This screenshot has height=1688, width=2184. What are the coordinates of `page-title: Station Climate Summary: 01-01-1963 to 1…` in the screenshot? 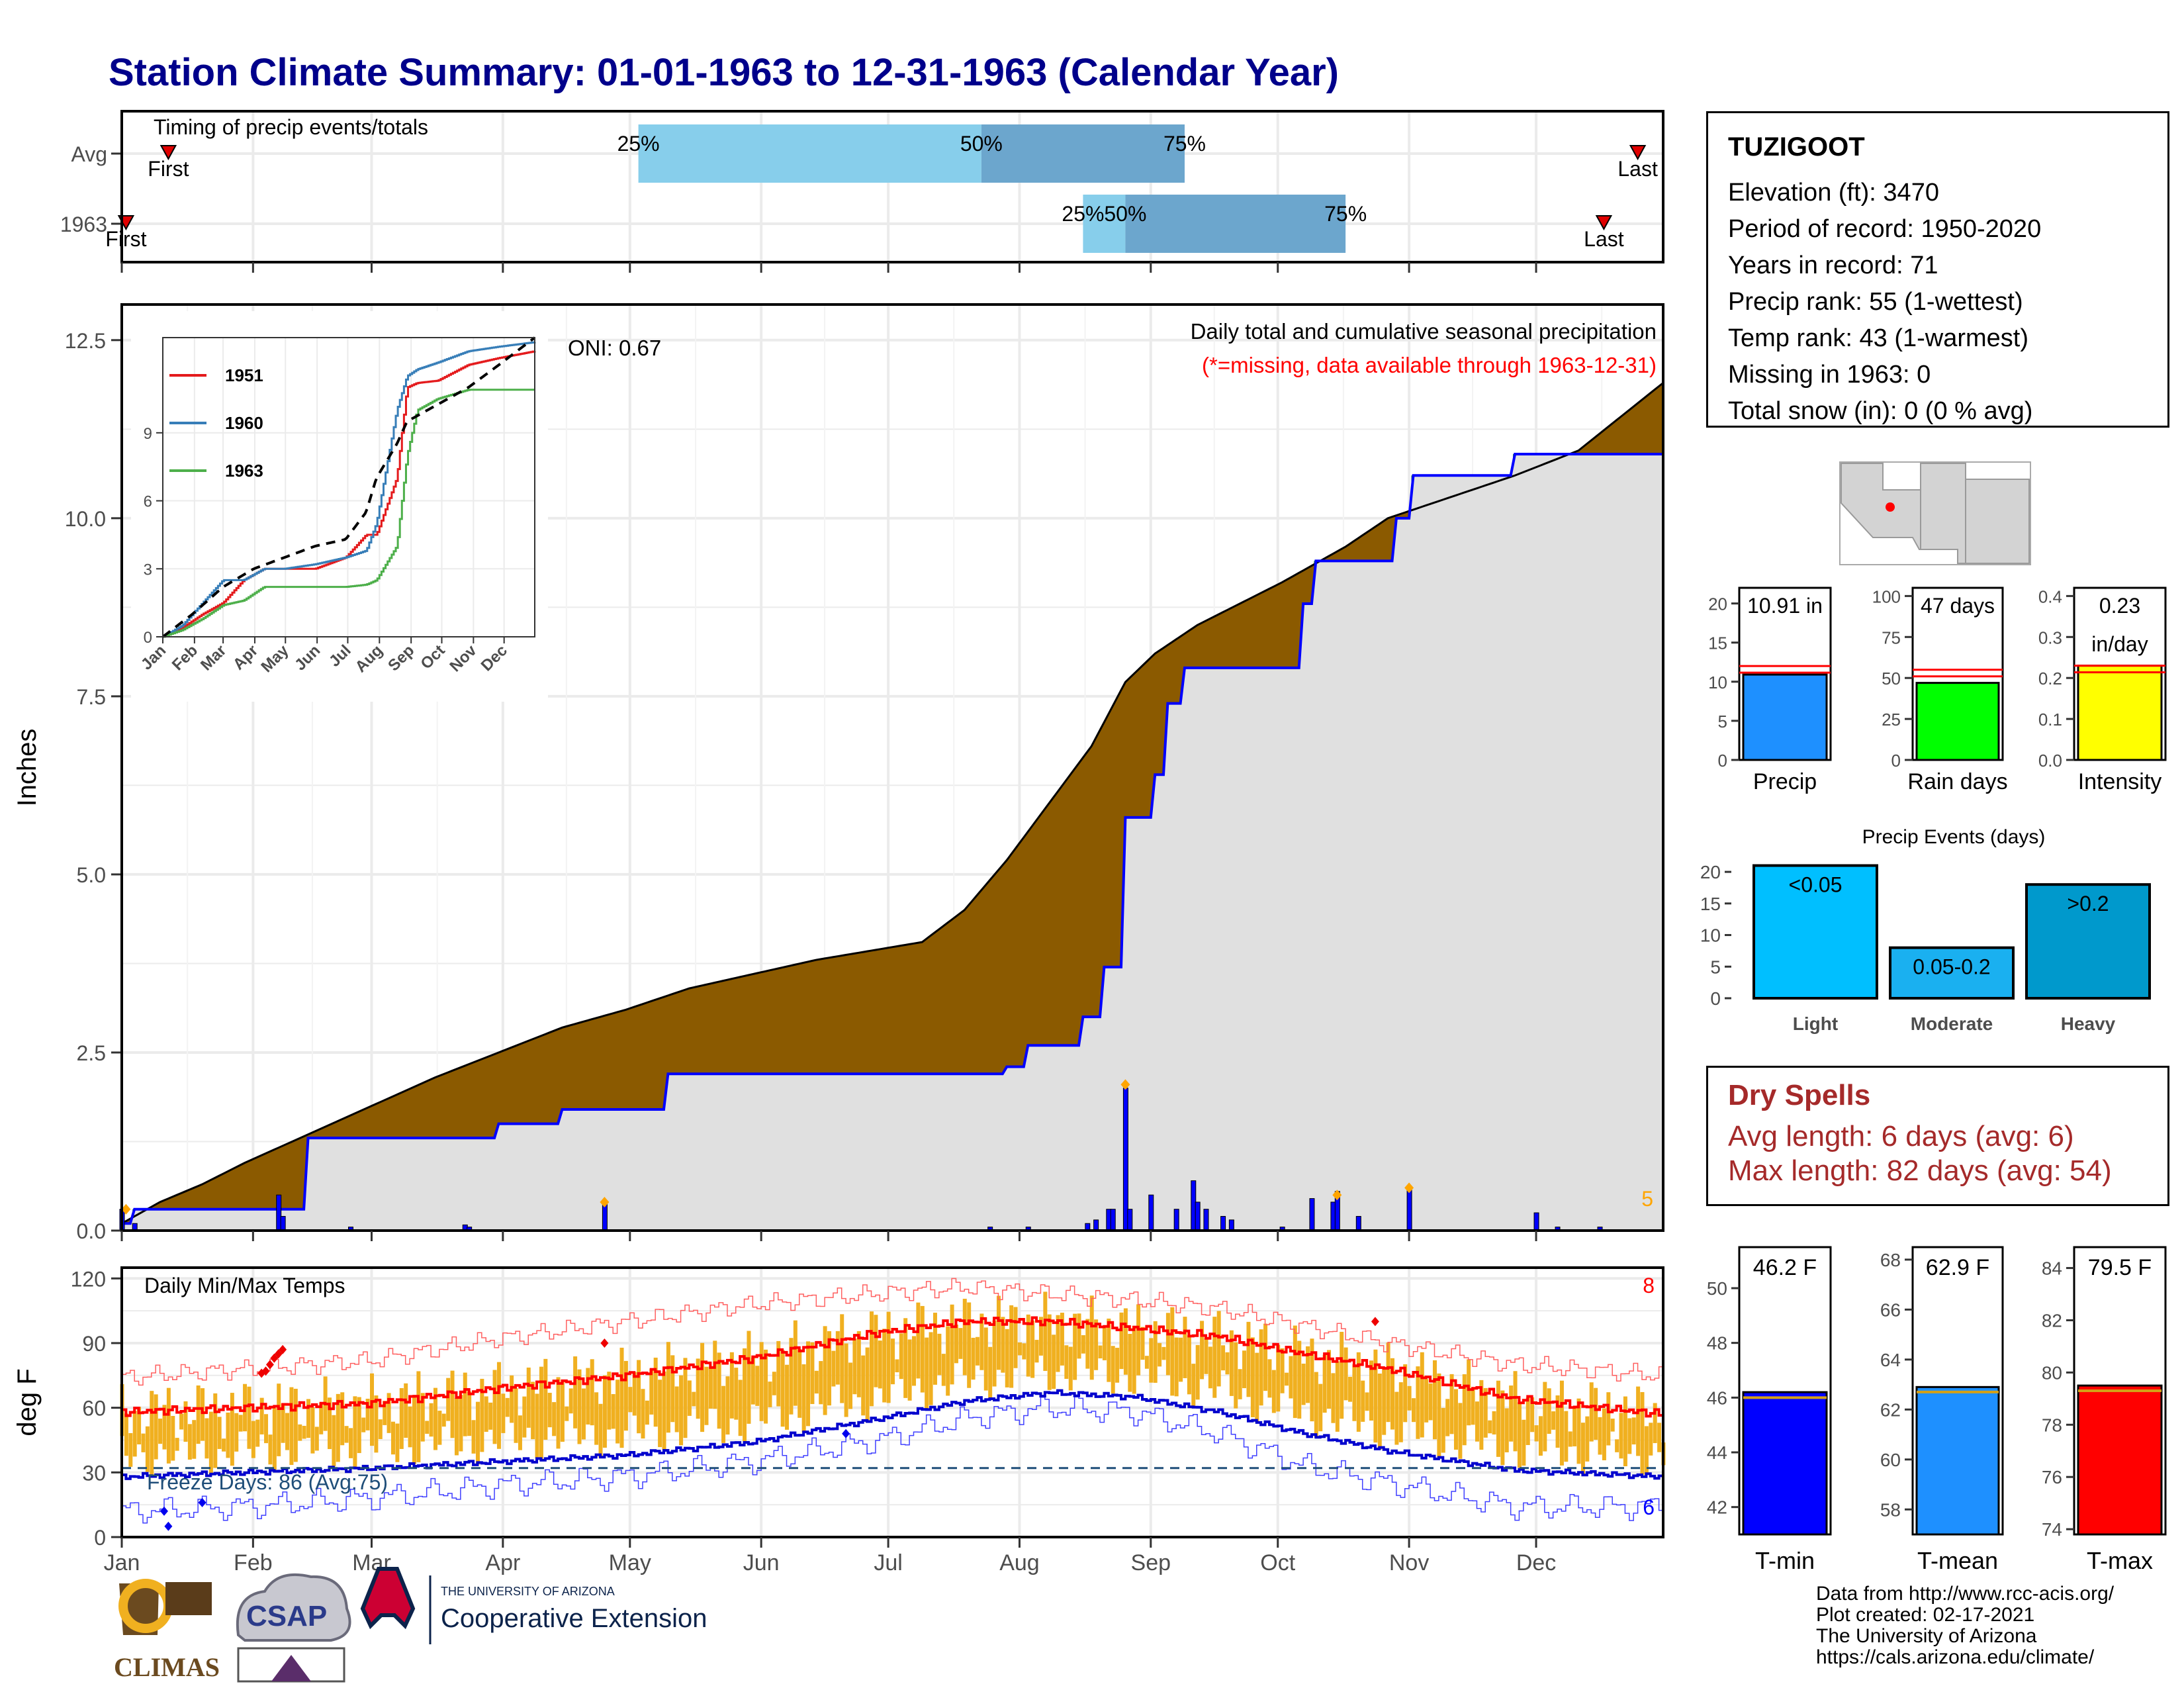 It's located at (724, 72).